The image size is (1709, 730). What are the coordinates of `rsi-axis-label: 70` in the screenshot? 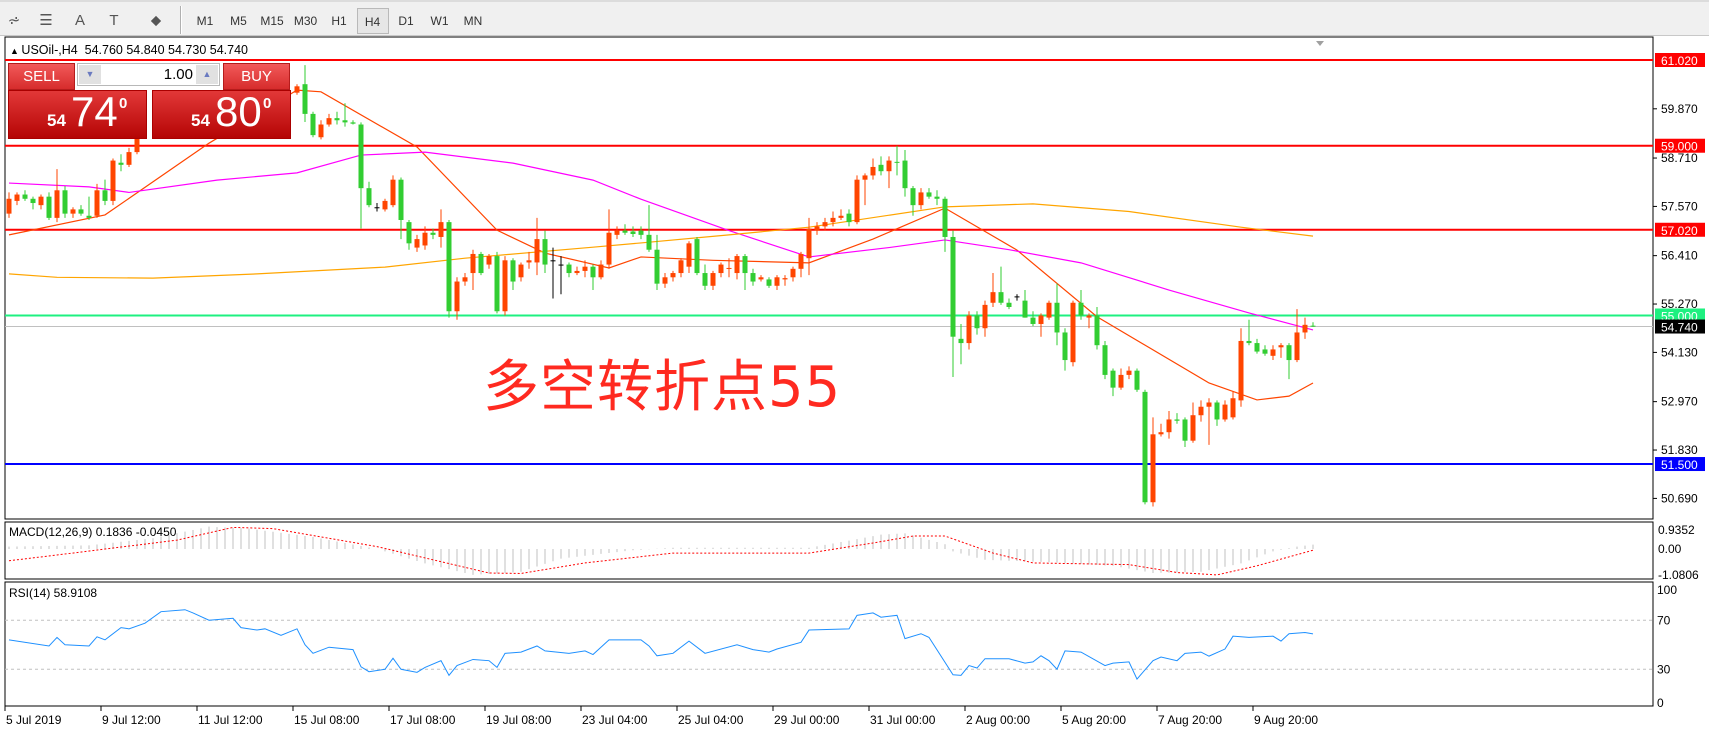 It's located at (1664, 620).